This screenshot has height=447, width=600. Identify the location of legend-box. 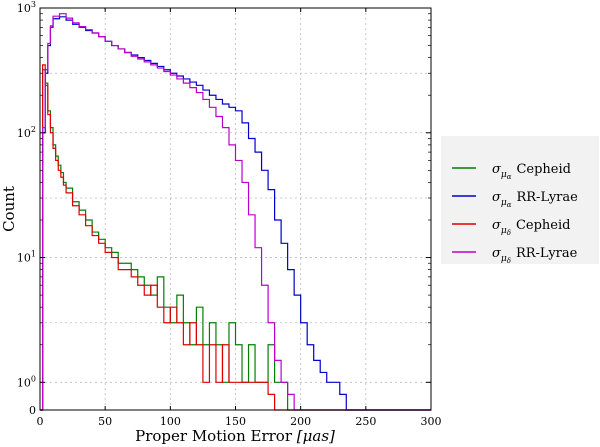
(520, 200).